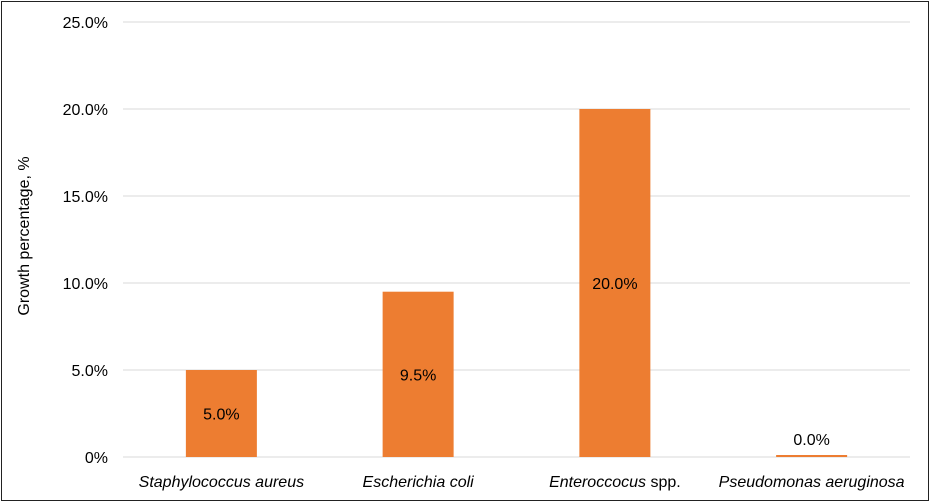 This screenshot has width=931, height=503. Describe the element at coordinates (85, 284) in the screenshot. I see `y-tick-label: 10.0%` at that location.